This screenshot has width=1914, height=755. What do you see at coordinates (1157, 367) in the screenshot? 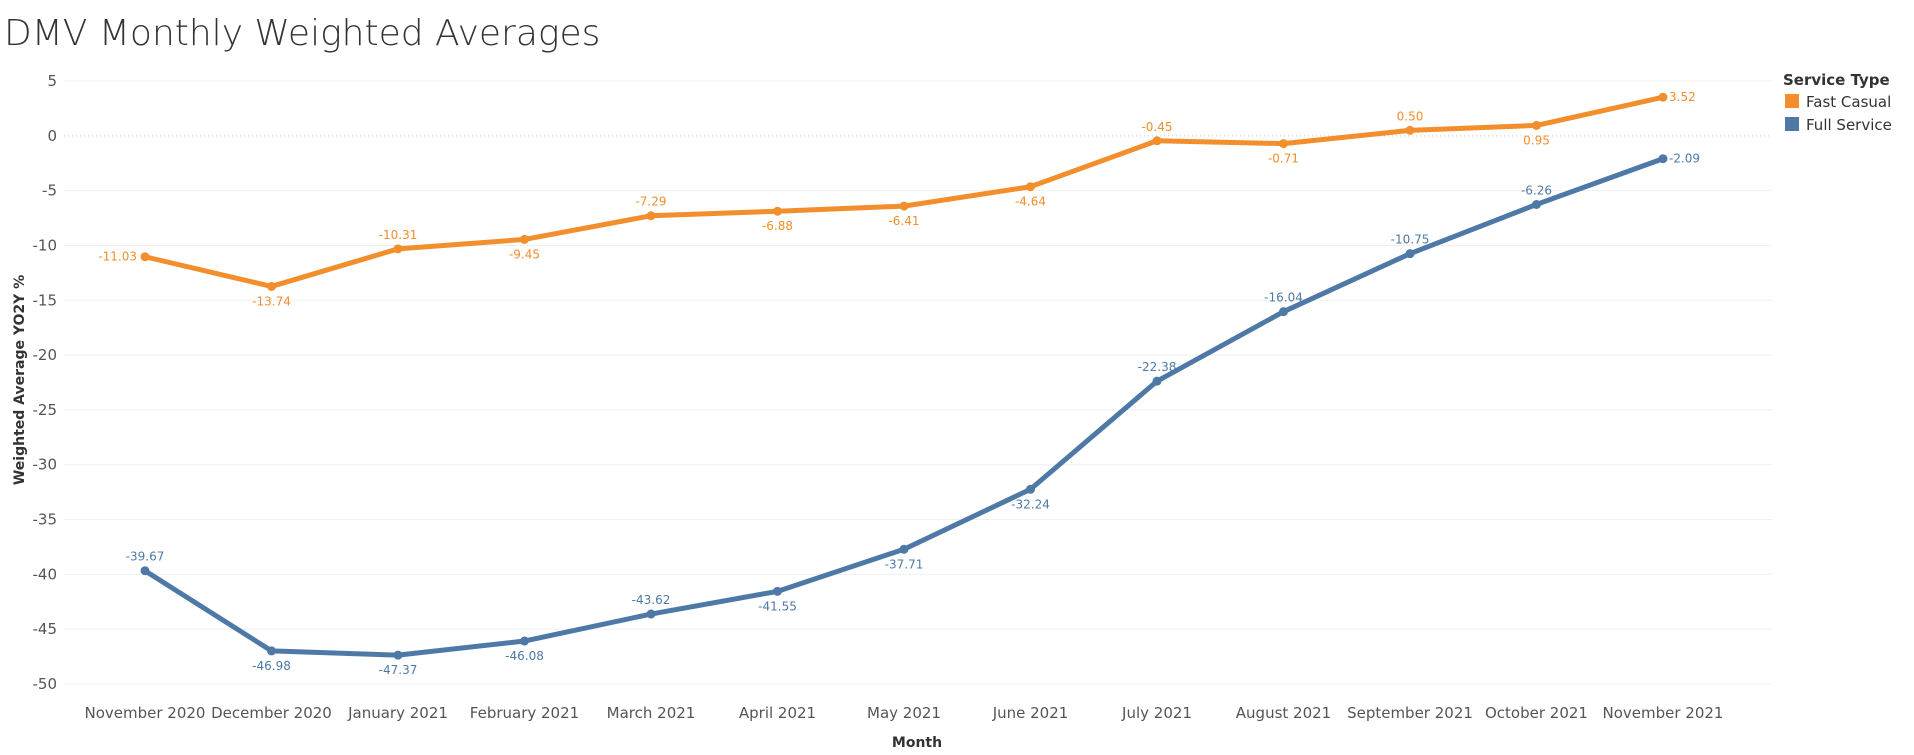
I see `data-label-full-service: -22.38` at bounding box center [1157, 367].